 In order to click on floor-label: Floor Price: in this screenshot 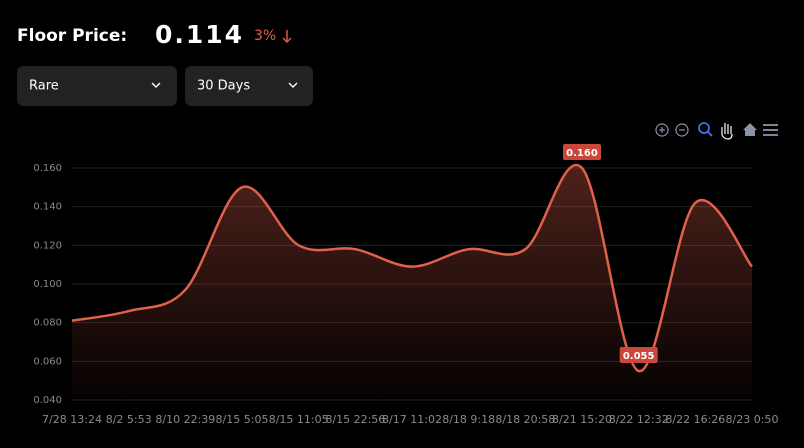, I will do `click(72, 36)`.